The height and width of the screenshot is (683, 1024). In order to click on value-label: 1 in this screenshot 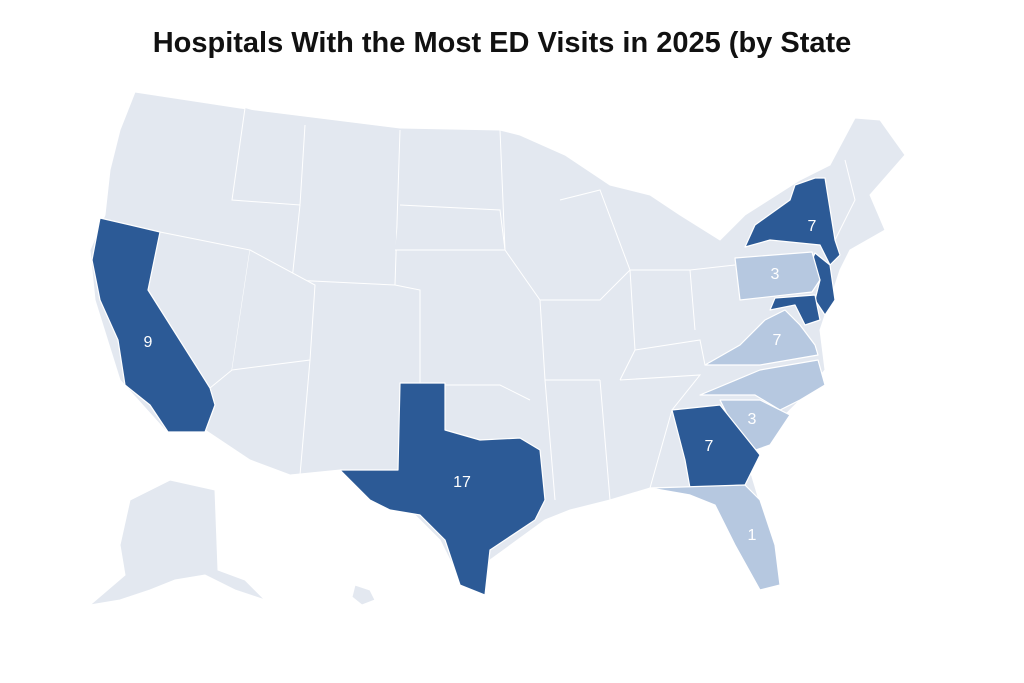, I will do `click(752, 535)`.